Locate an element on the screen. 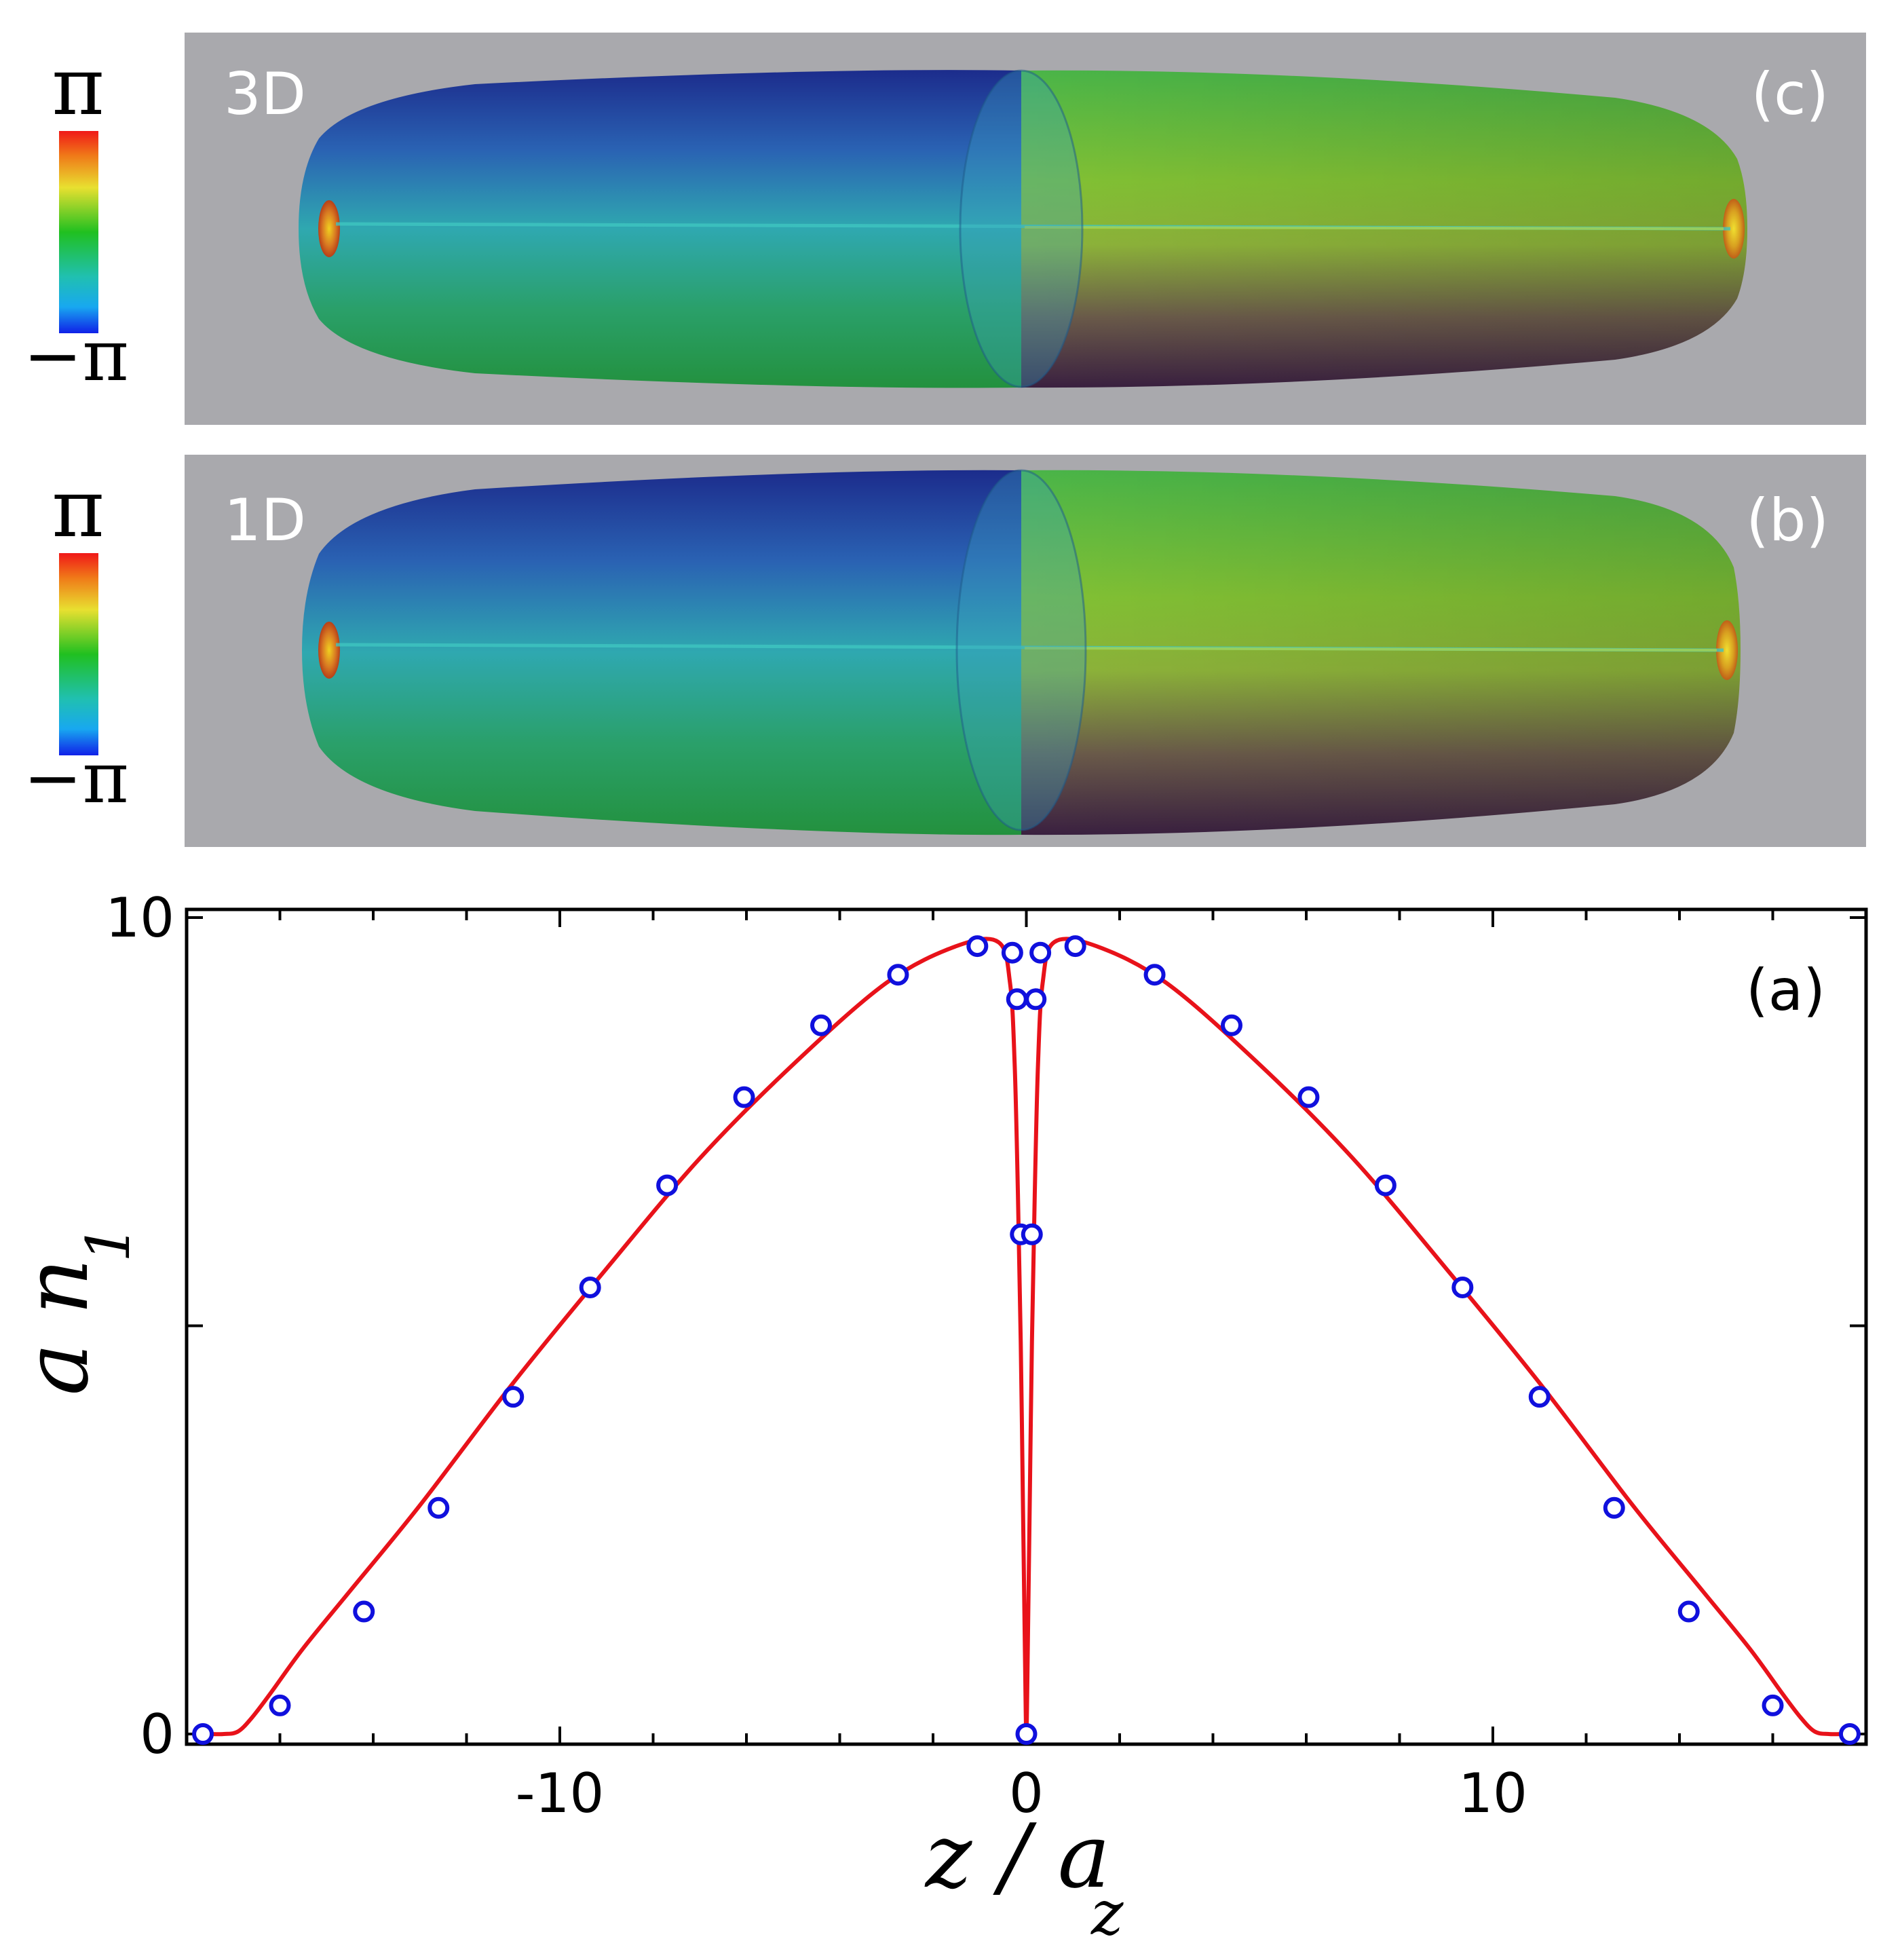 The height and width of the screenshot is (1960, 1900). x-tick-label: -10 is located at coordinates (560, 1793).